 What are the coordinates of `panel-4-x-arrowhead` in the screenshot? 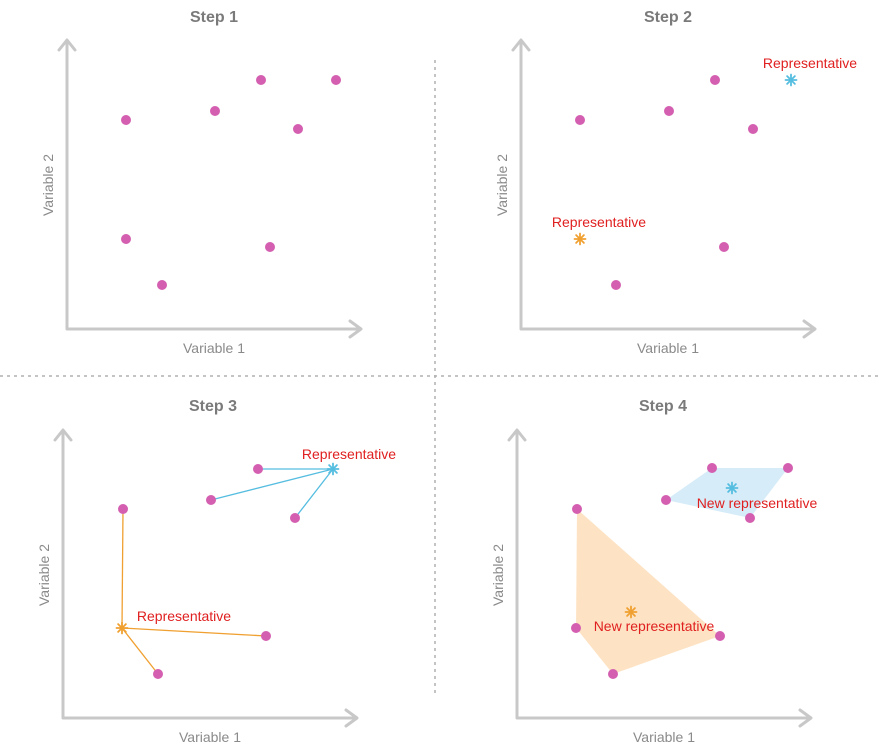 It's located at (805, 718).